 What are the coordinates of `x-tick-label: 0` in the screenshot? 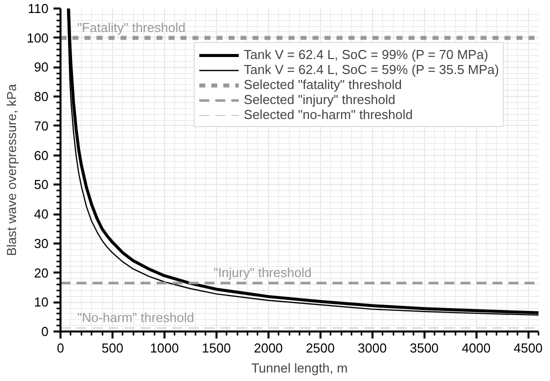 It's located at (60, 348).